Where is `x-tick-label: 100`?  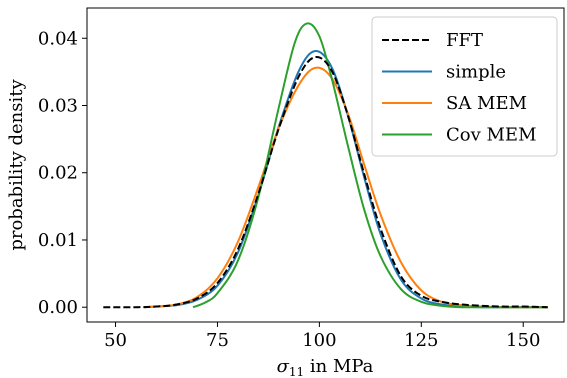
x-tick-label: 100 is located at coordinates (319, 340).